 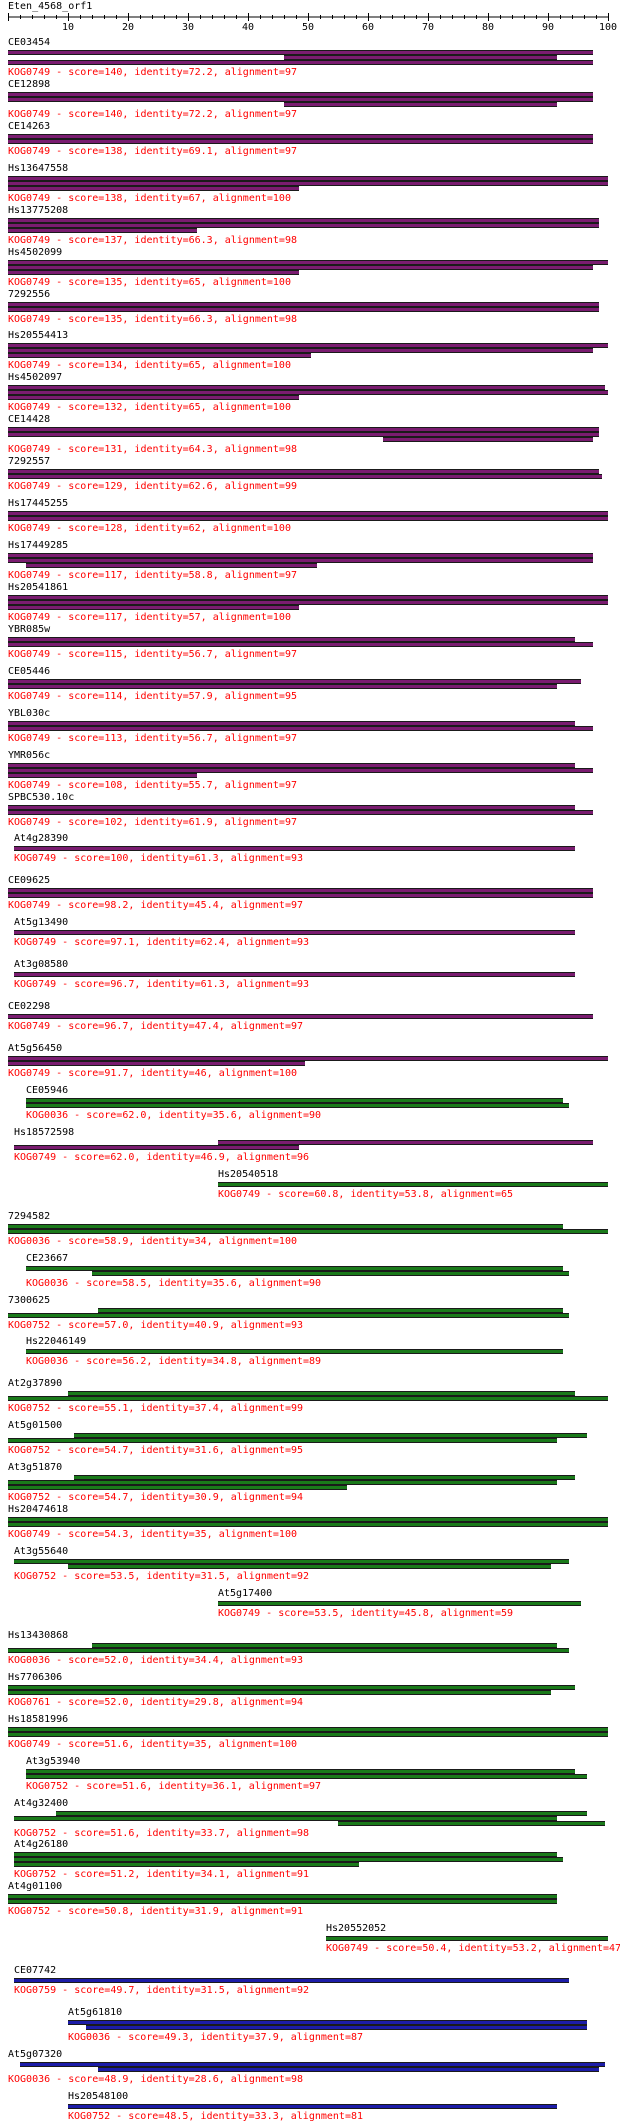 I want to click on hit-name: At3g53940, so click(x=53, y=1761).